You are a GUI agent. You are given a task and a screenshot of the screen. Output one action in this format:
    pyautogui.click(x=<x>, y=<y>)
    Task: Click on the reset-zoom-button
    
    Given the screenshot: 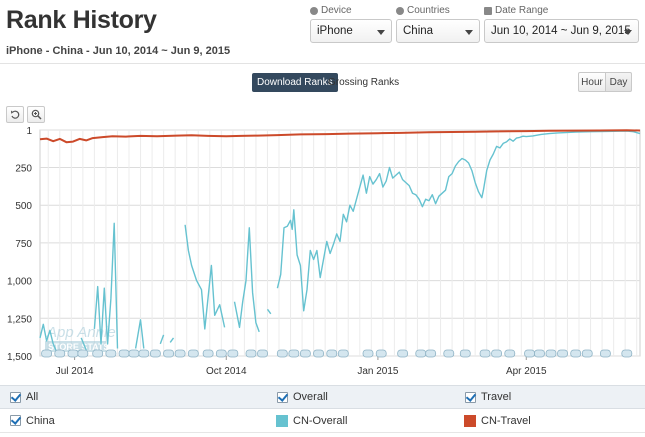 What is the action you would take?
    pyautogui.click(x=15, y=114)
    